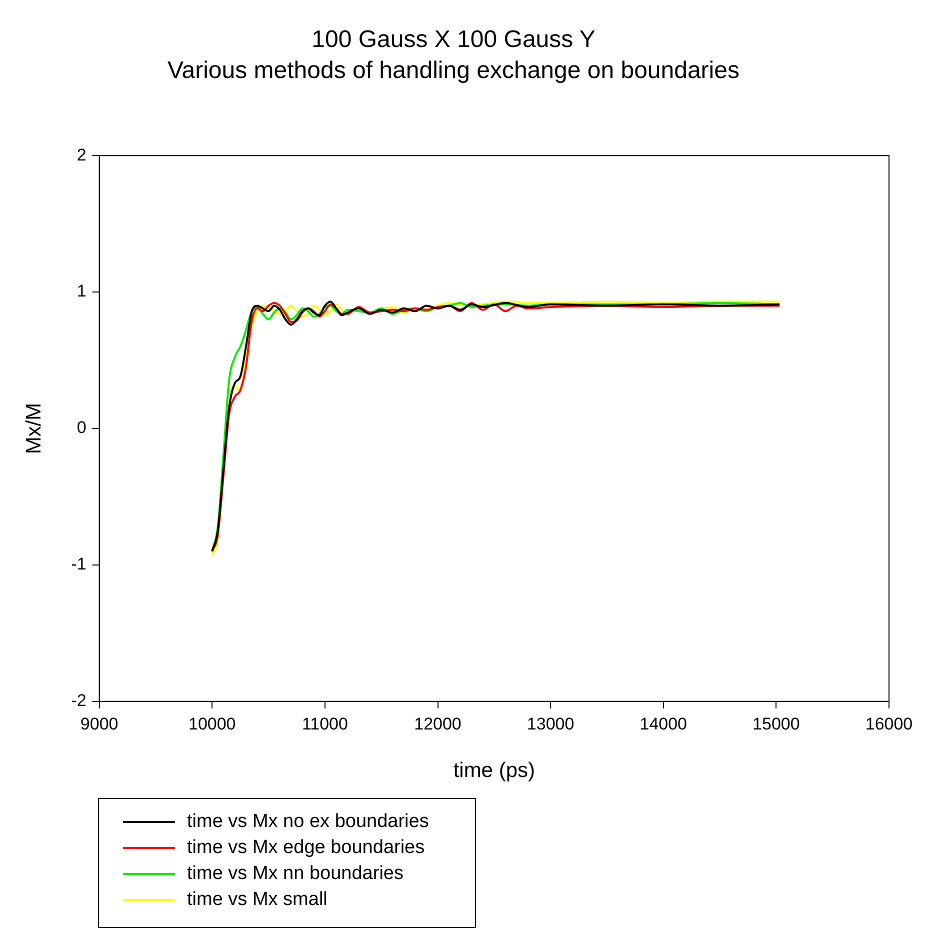 The height and width of the screenshot is (942, 927). Describe the element at coordinates (78, 700) in the screenshot. I see `y-tick-label: -2` at that location.